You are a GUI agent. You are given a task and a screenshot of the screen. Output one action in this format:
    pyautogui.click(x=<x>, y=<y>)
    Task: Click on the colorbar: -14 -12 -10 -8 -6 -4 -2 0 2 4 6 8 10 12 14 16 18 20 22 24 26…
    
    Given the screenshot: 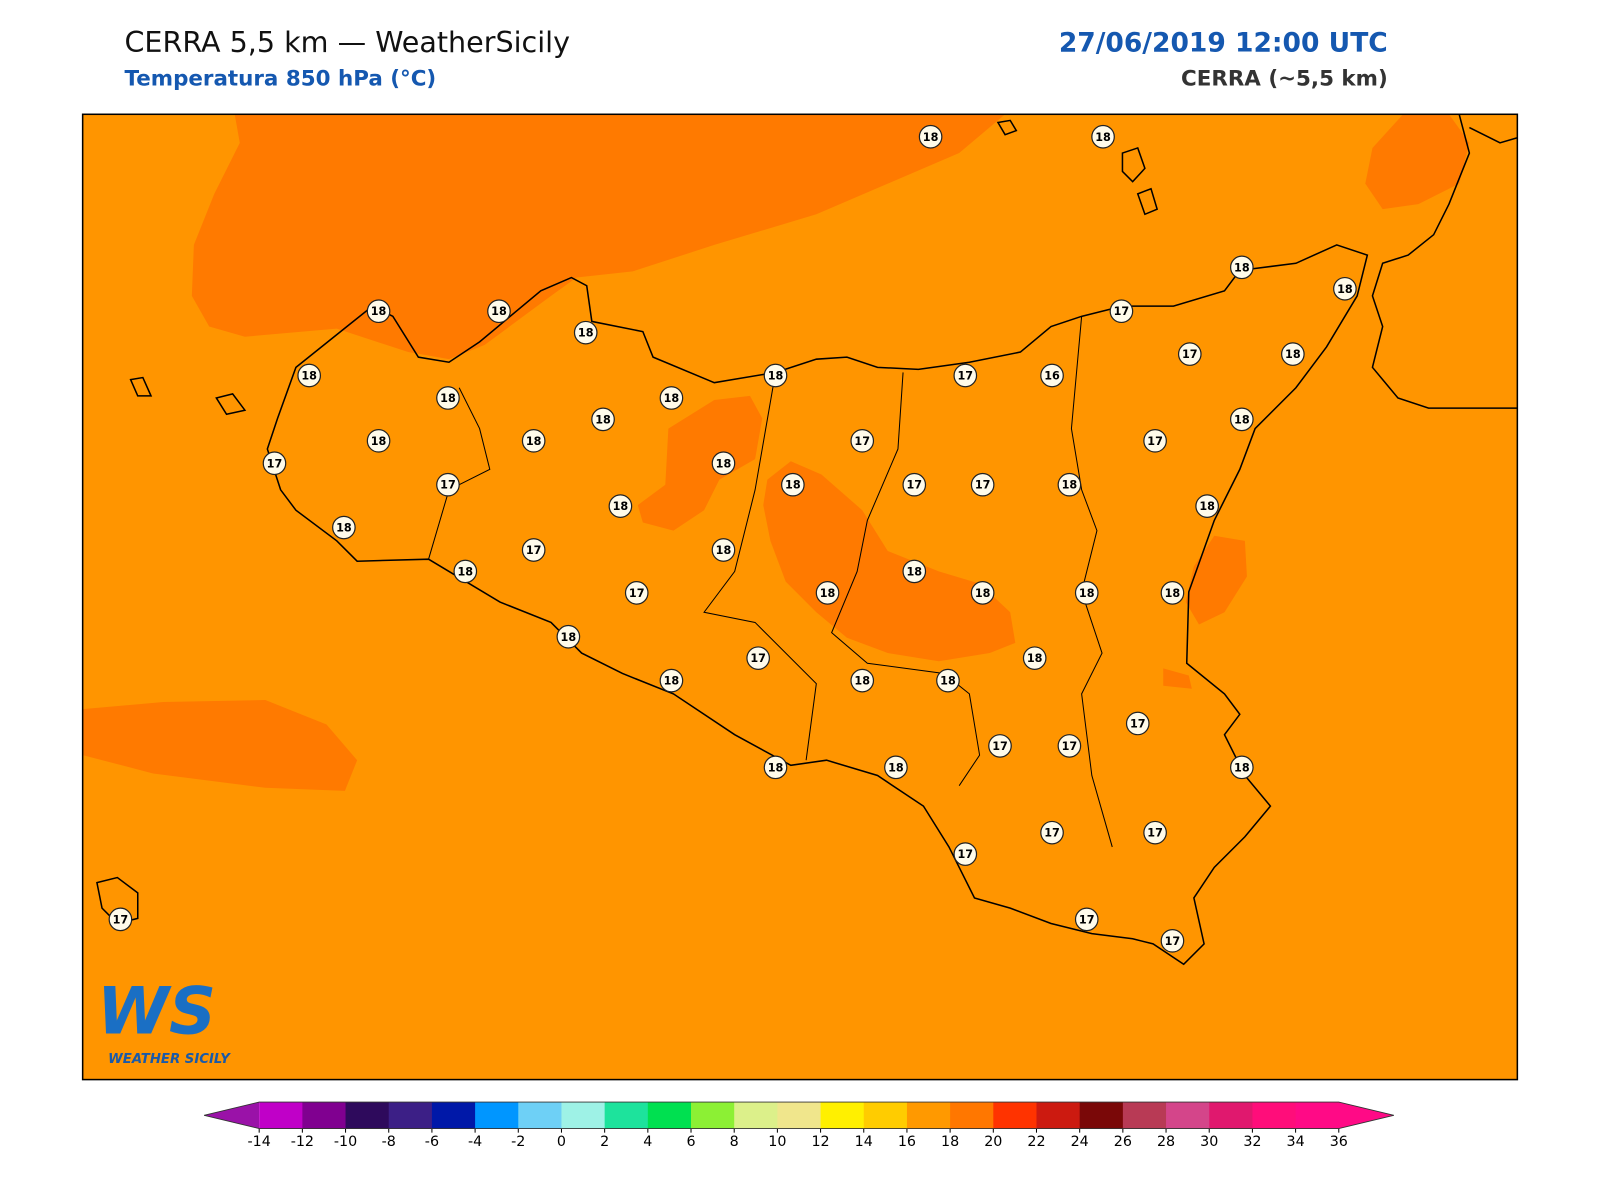 What is the action you would take?
    pyautogui.click(x=798, y=1125)
    